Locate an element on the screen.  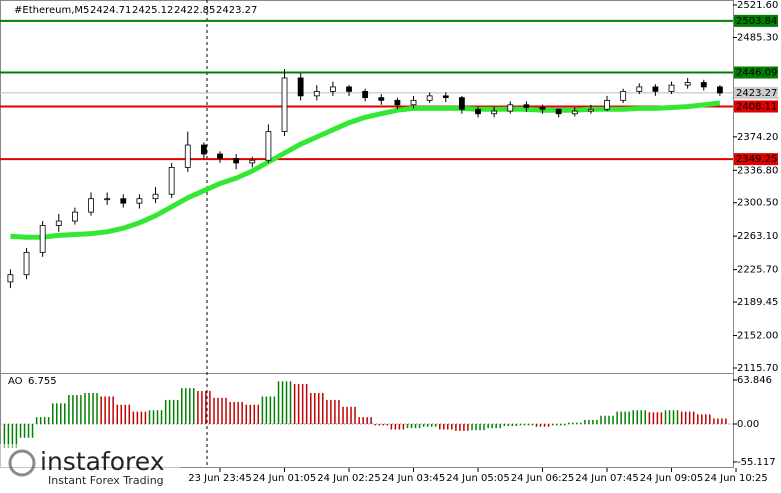
y-tick-label: 63.846 is located at coordinates (754, 380).